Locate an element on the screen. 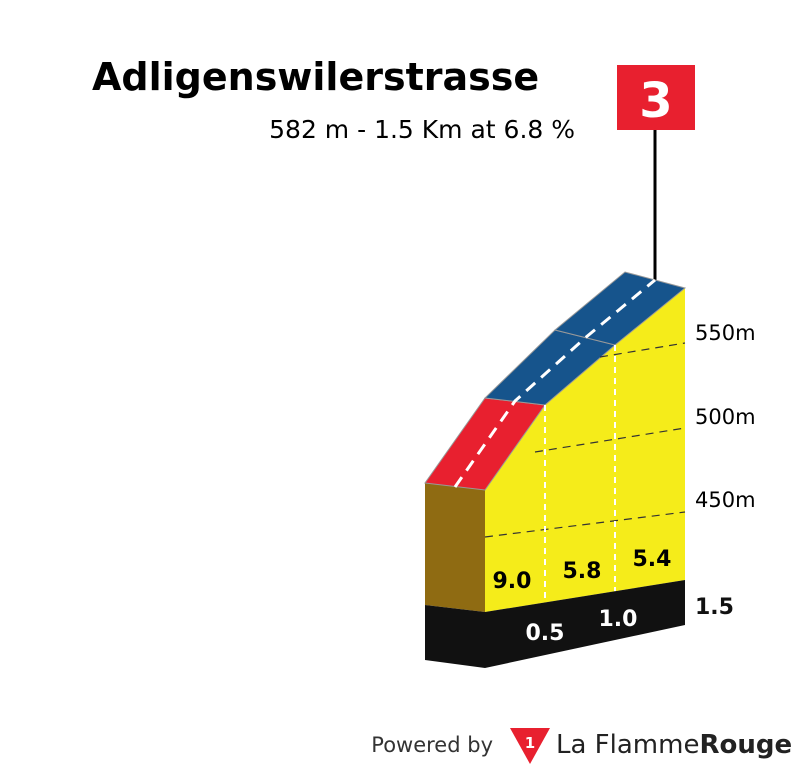  brand-name-bold: Rouge is located at coordinates (745, 745).